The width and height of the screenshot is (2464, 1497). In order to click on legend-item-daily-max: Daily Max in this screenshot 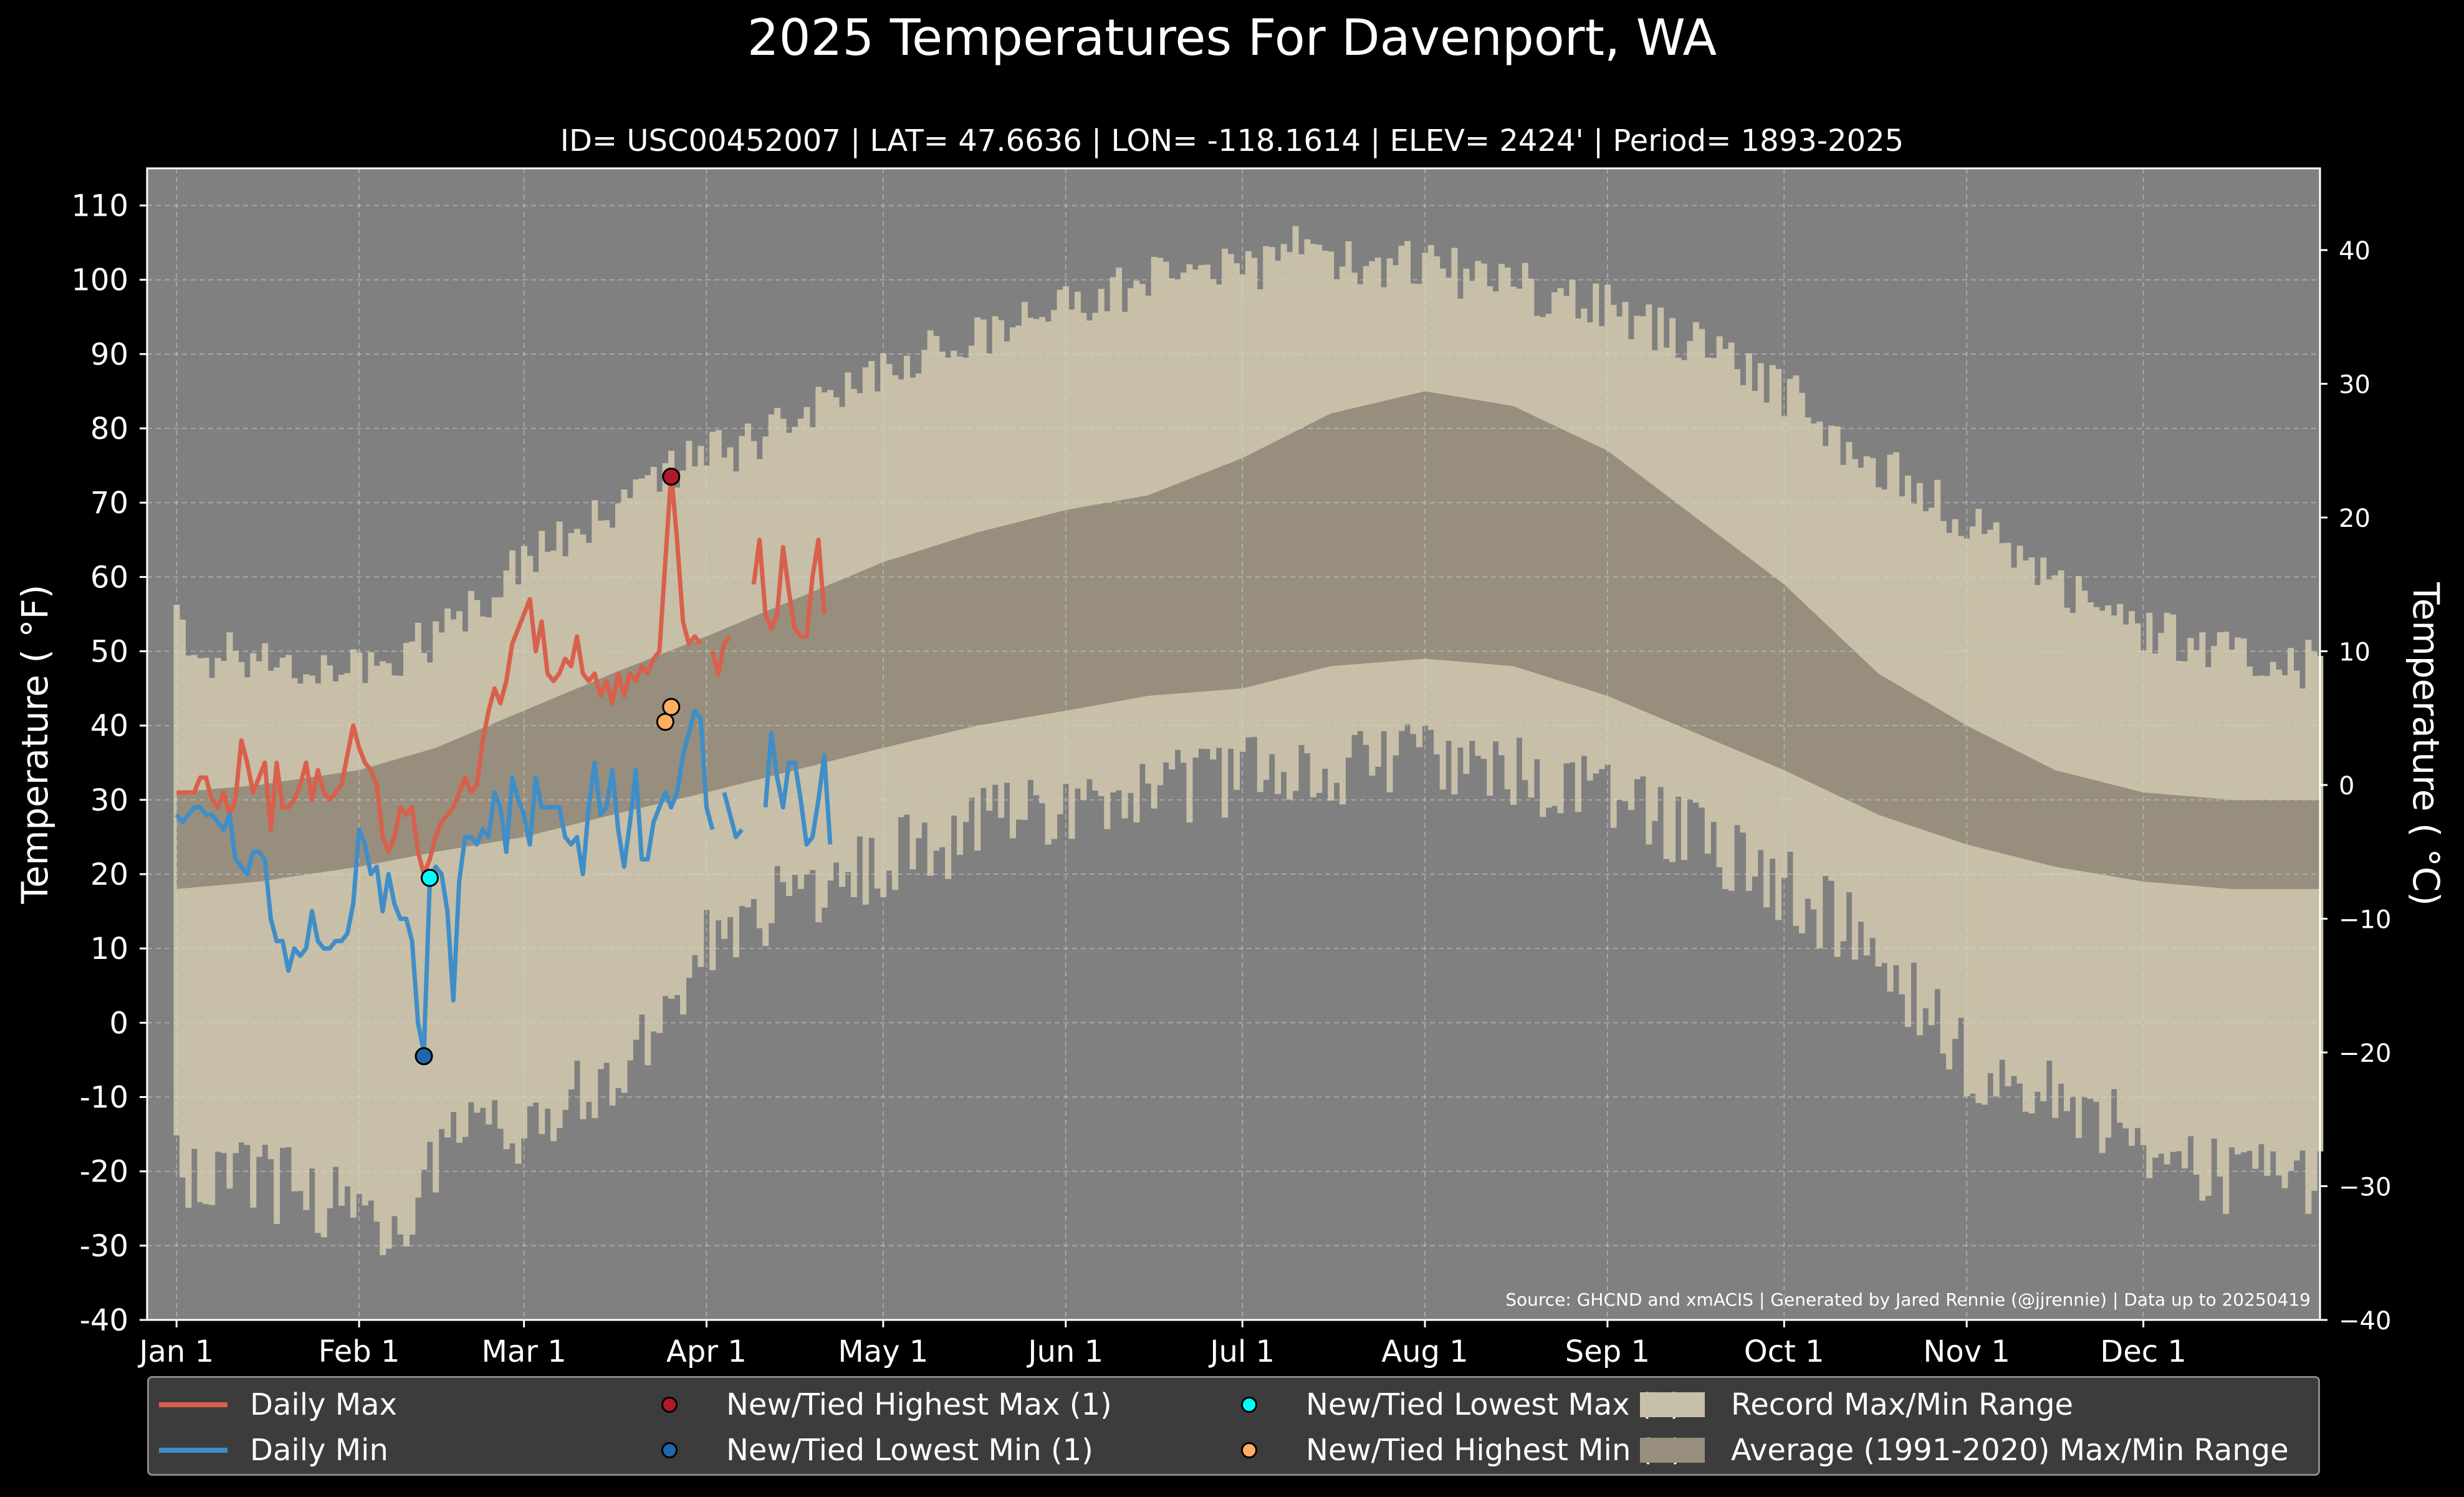, I will do `click(278, 1405)`.